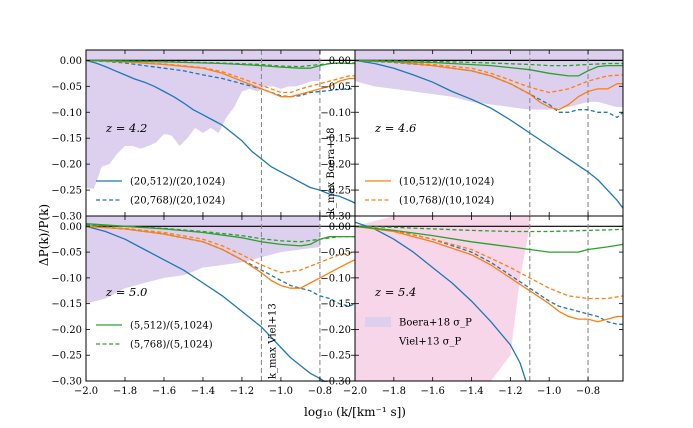 The width and height of the screenshot is (693, 428). I want to click on legend-label: (5,512)/(5,1024), so click(171, 326).